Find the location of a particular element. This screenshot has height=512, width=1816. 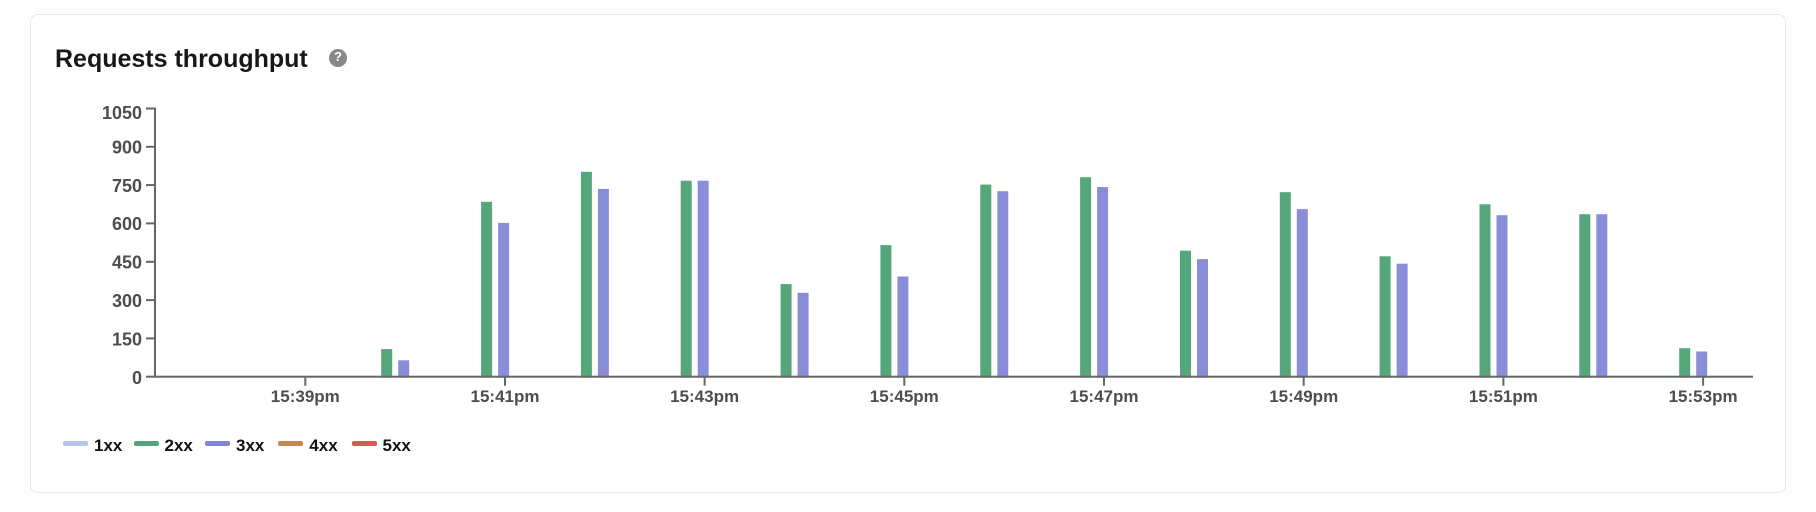

svg-text: 15:47pm is located at coordinates (1104, 396).